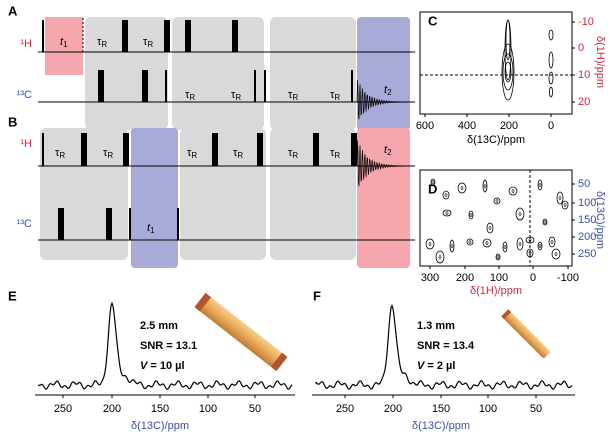 This screenshot has height=437, width=610. What do you see at coordinates (255, 409) in the screenshot?
I see `x-tick-label: 50` at bounding box center [255, 409].